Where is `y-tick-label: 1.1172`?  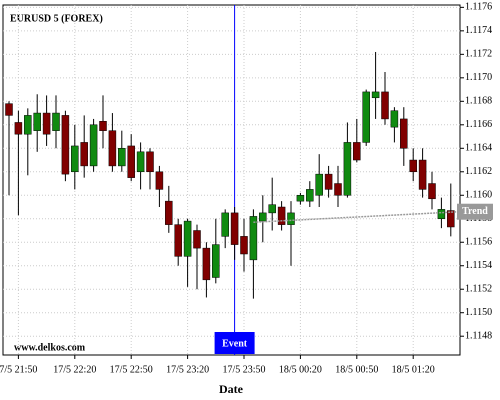
y-tick-label: 1.1172 is located at coordinates (478, 54).